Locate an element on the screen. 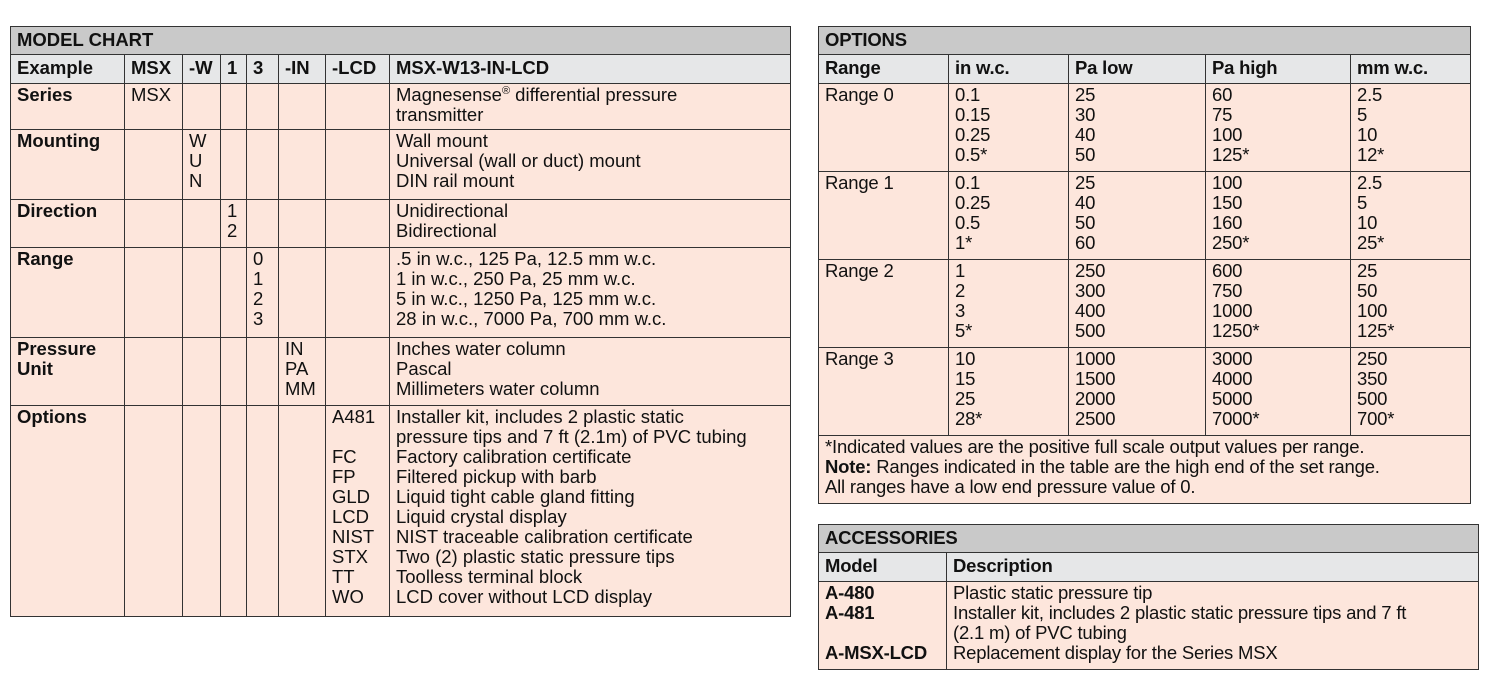 This screenshot has height=674, width=1500. value: 750 is located at coordinates (1227, 290).